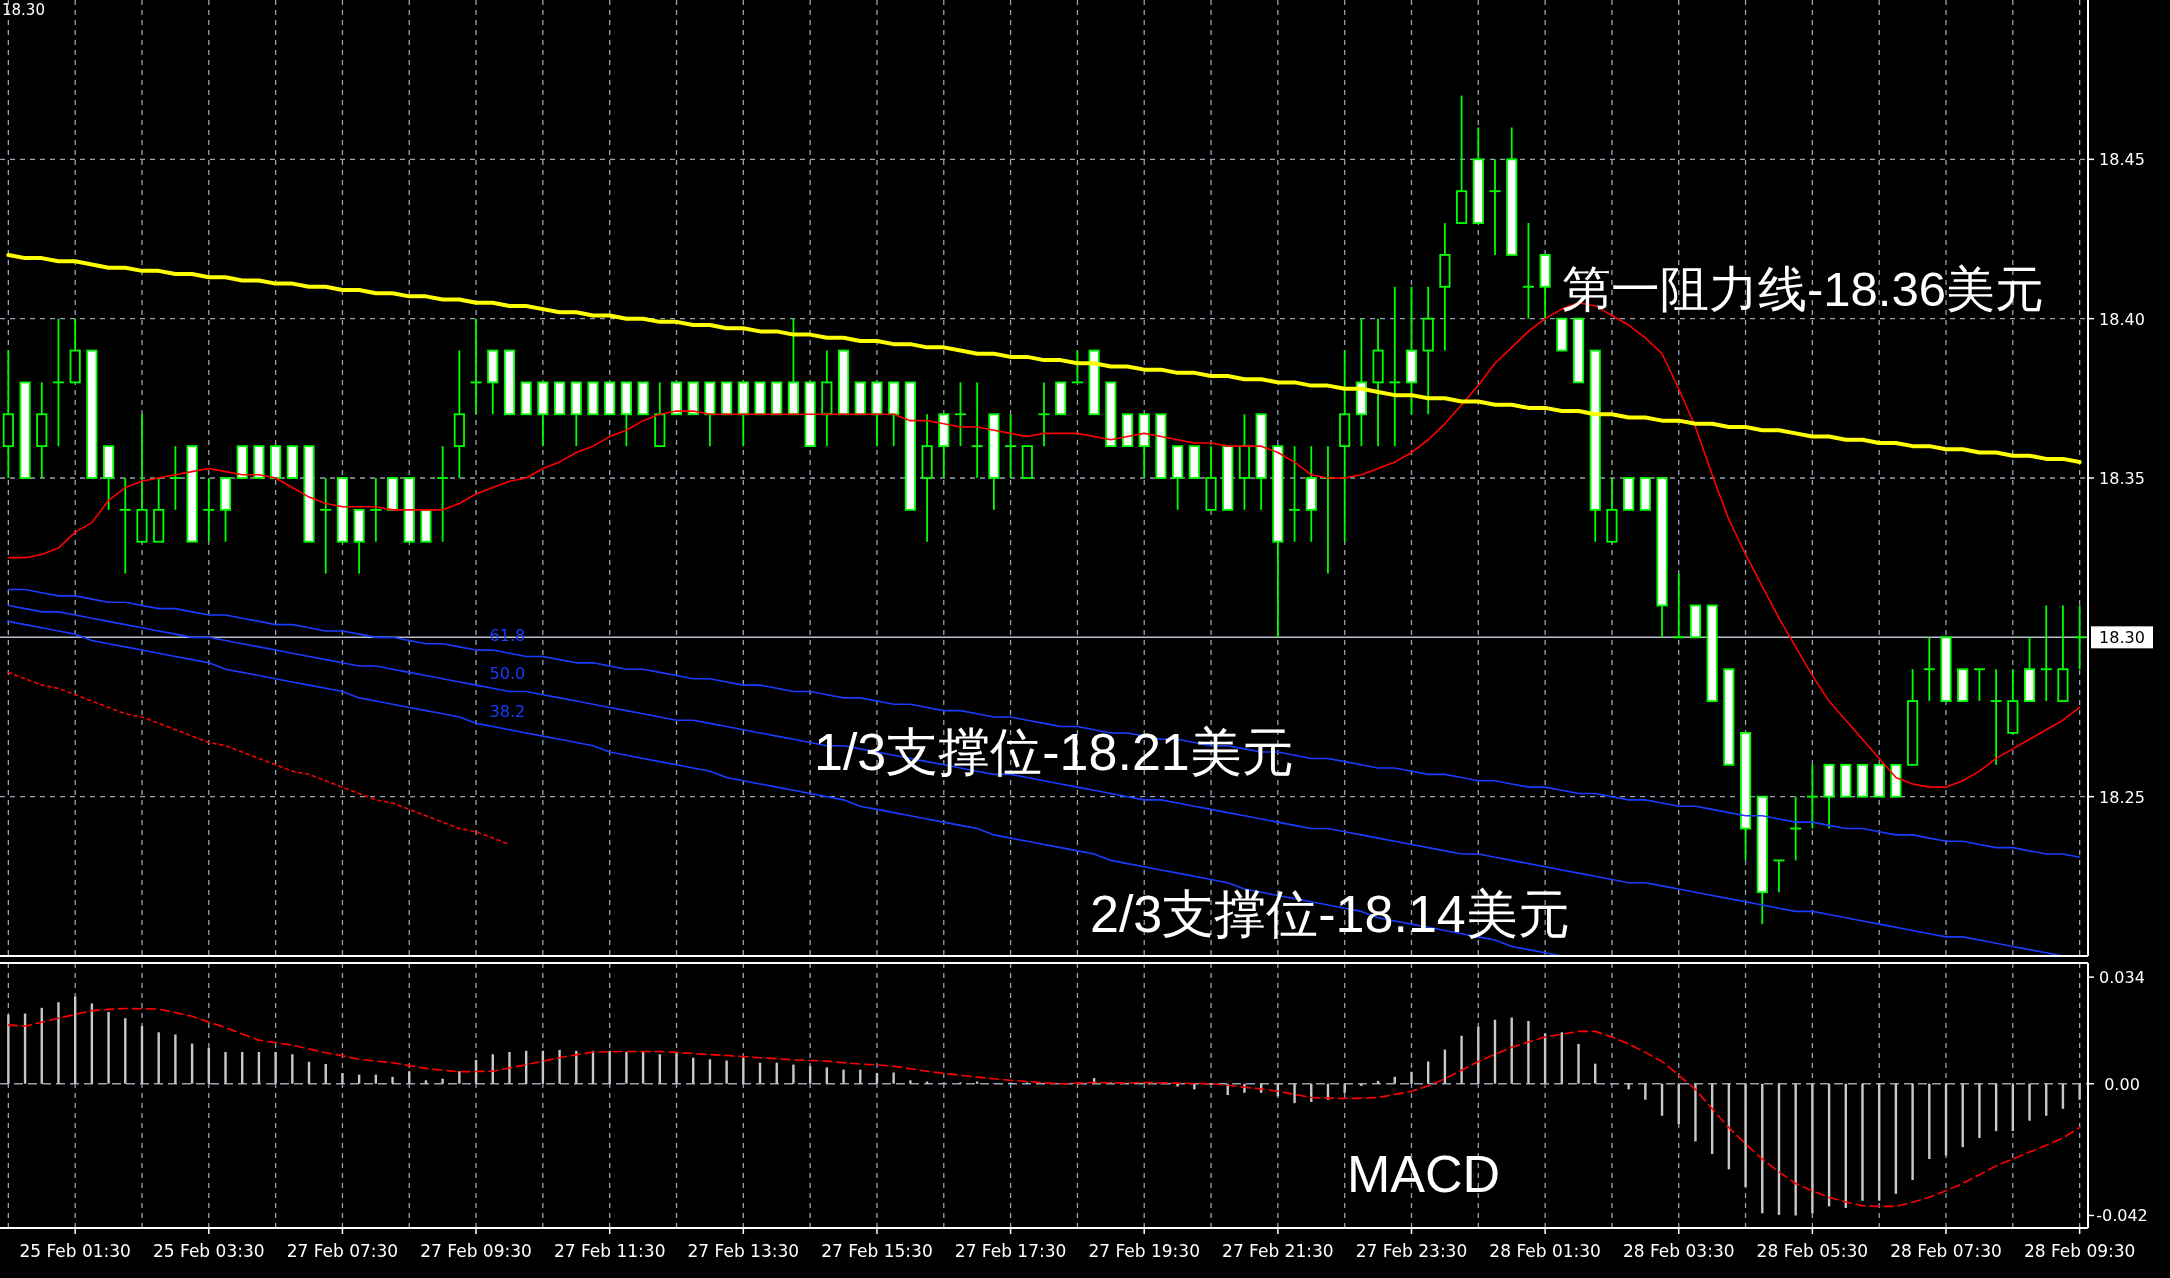 This screenshot has width=2170, height=1278. What do you see at coordinates (1424, 1174) in the screenshot?
I see `annotation: MACD` at bounding box center [1424, 1174].